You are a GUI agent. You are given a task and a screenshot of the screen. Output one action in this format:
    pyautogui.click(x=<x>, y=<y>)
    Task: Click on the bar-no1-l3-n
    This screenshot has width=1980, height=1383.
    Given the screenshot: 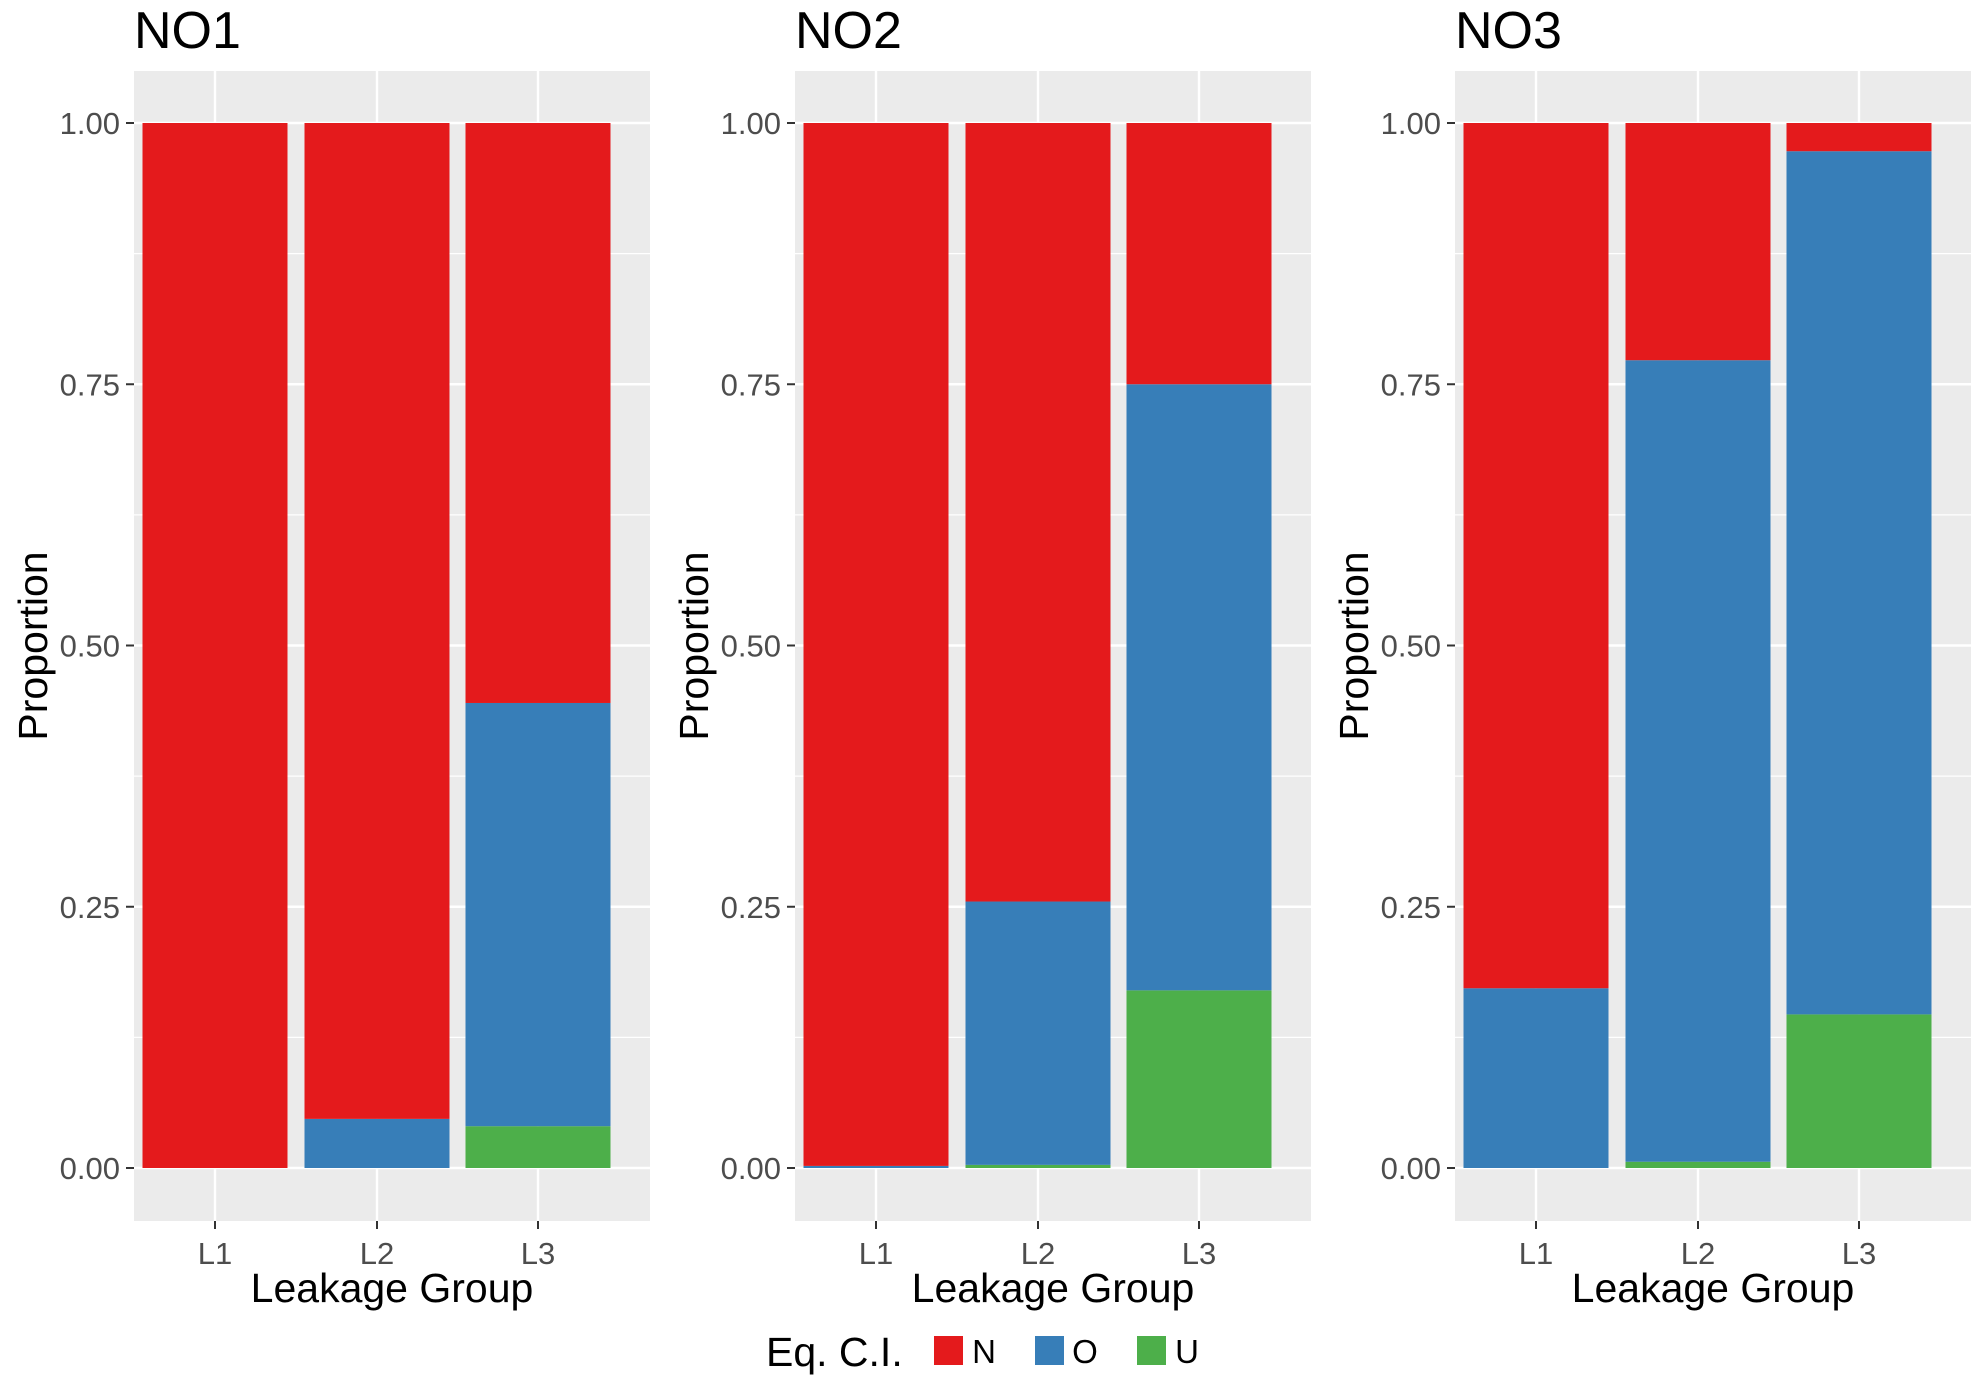 What is the action you would take?
    pyautogui.click(x=538, y=413)
    